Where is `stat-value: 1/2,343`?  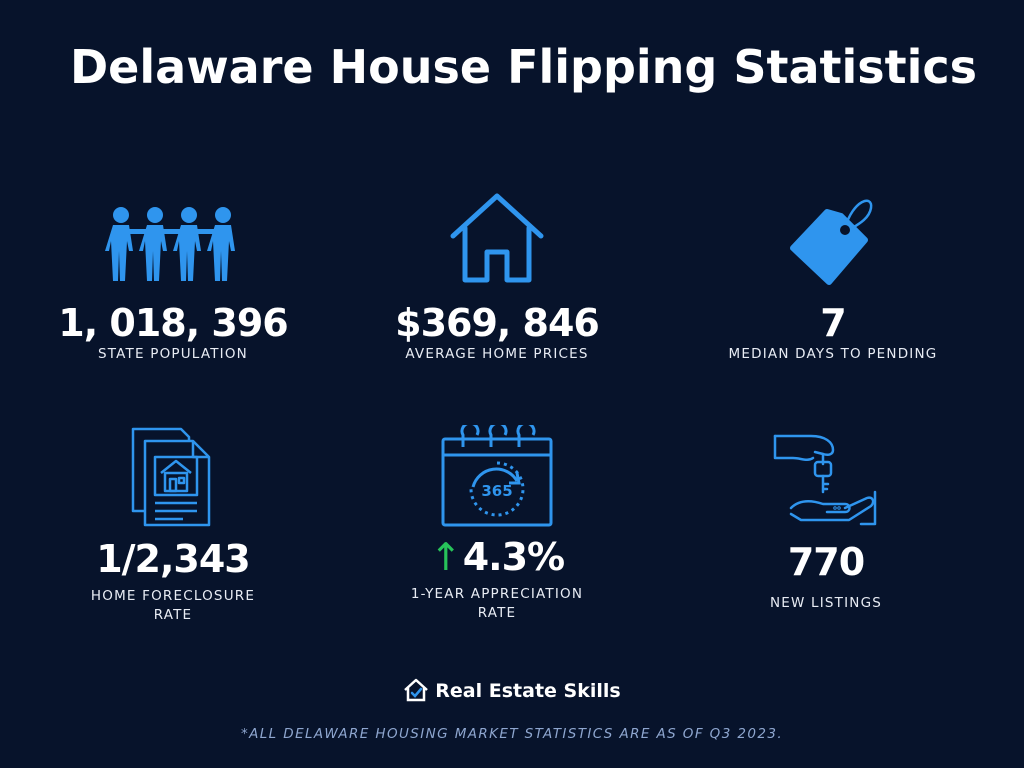 stat-value: 1/2,343 is located at coordinates (173, 559).